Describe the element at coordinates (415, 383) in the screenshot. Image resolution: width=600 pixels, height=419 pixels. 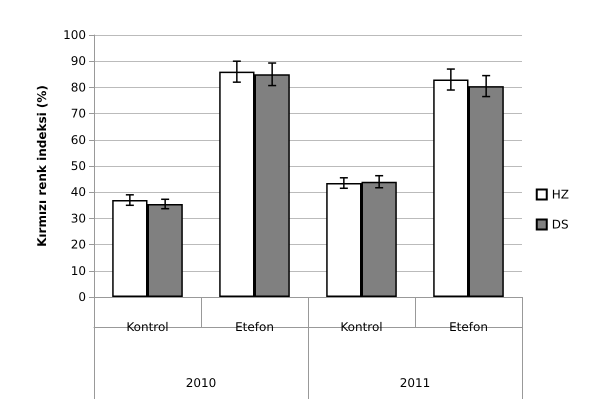
I see `text: 2011` at that location.